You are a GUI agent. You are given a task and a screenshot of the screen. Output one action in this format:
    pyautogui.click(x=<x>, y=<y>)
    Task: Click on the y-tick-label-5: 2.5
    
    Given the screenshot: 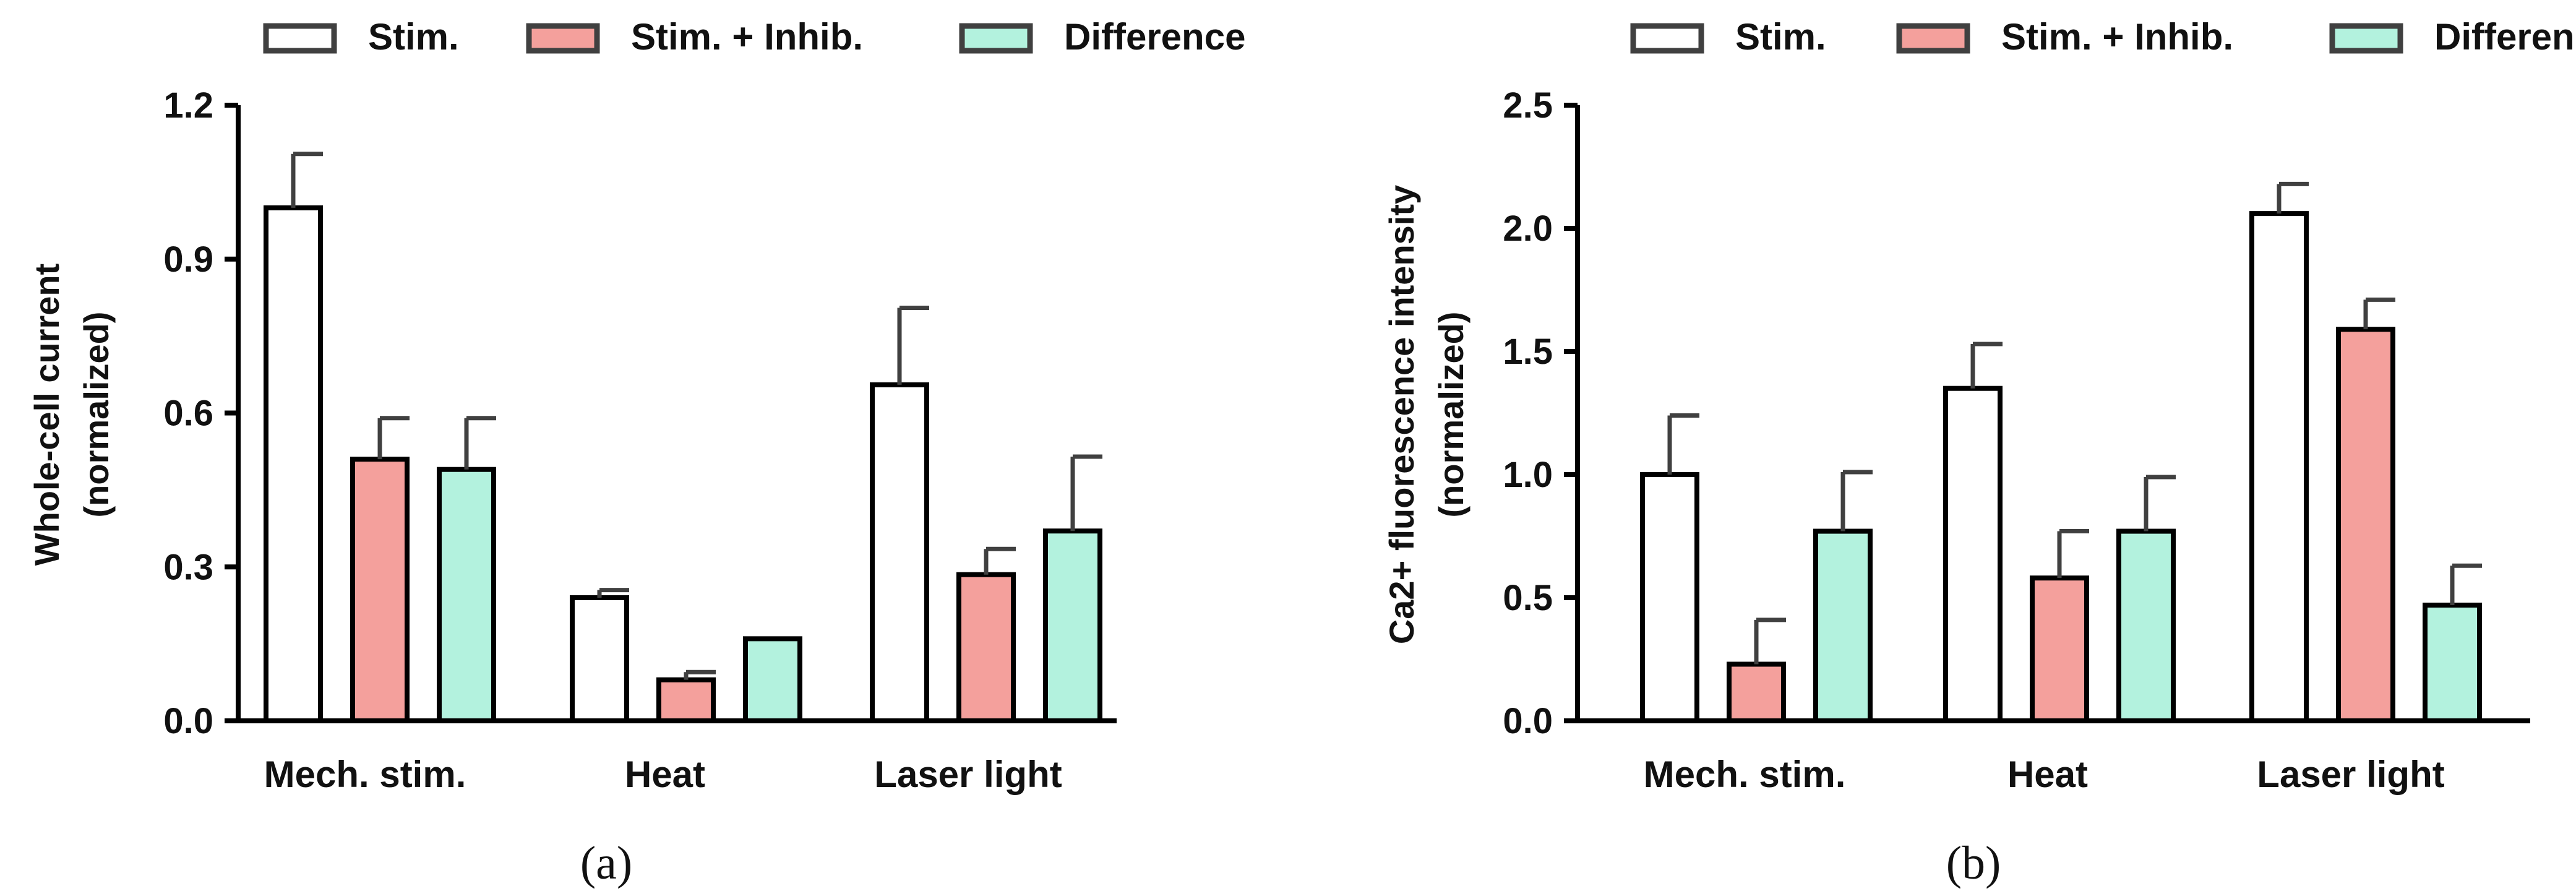 What is the action you would take?
    pyautogui.click(x=1528, y=105)
    